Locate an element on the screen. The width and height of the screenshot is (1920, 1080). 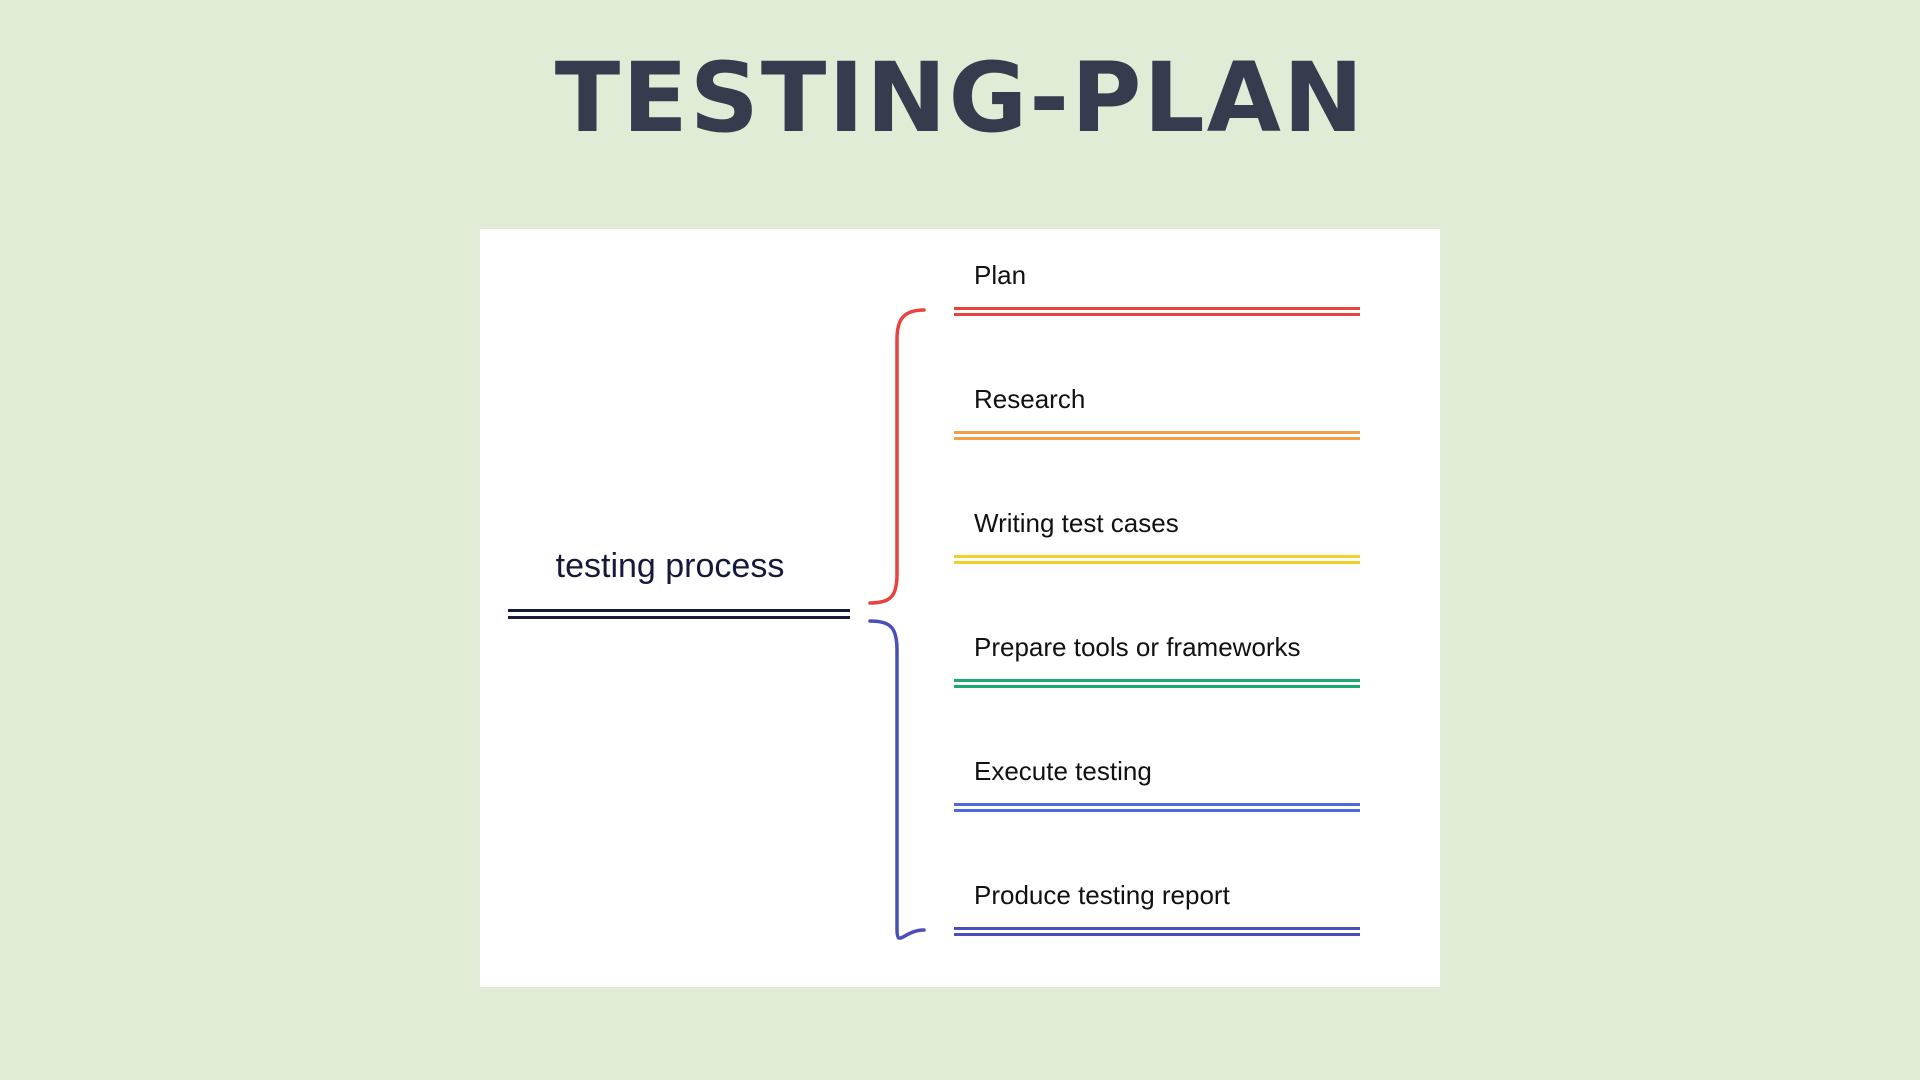
branch-label: Execute testing is located at coordinates (1063, 771).